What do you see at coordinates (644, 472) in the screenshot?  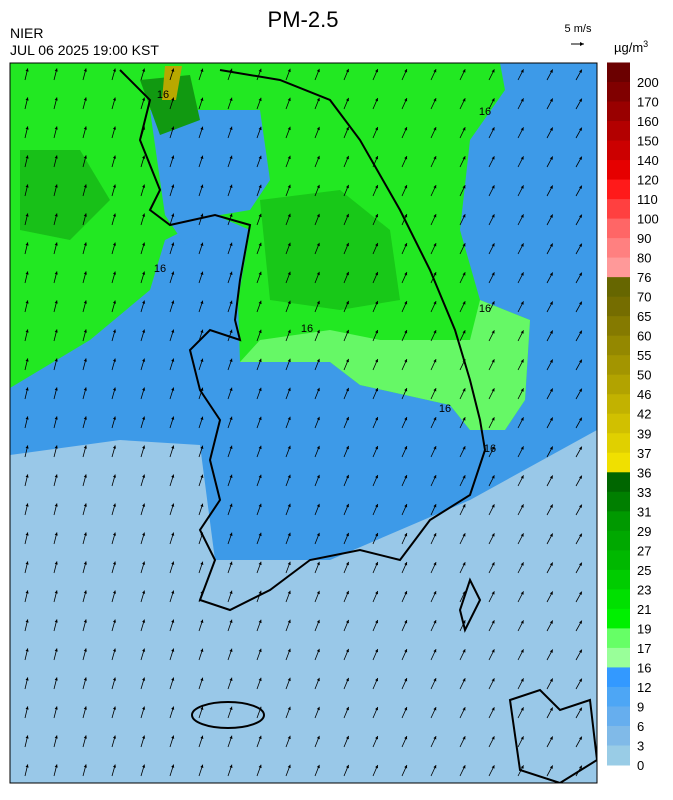 I see `legend-label: 36` at bounding box center [644, 472].